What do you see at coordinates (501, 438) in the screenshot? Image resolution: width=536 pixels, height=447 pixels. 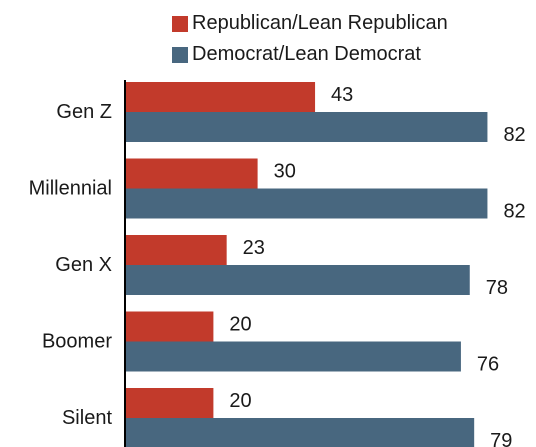 I see `value-label-democrat-silent: 79` at bounding box center [501, 438].